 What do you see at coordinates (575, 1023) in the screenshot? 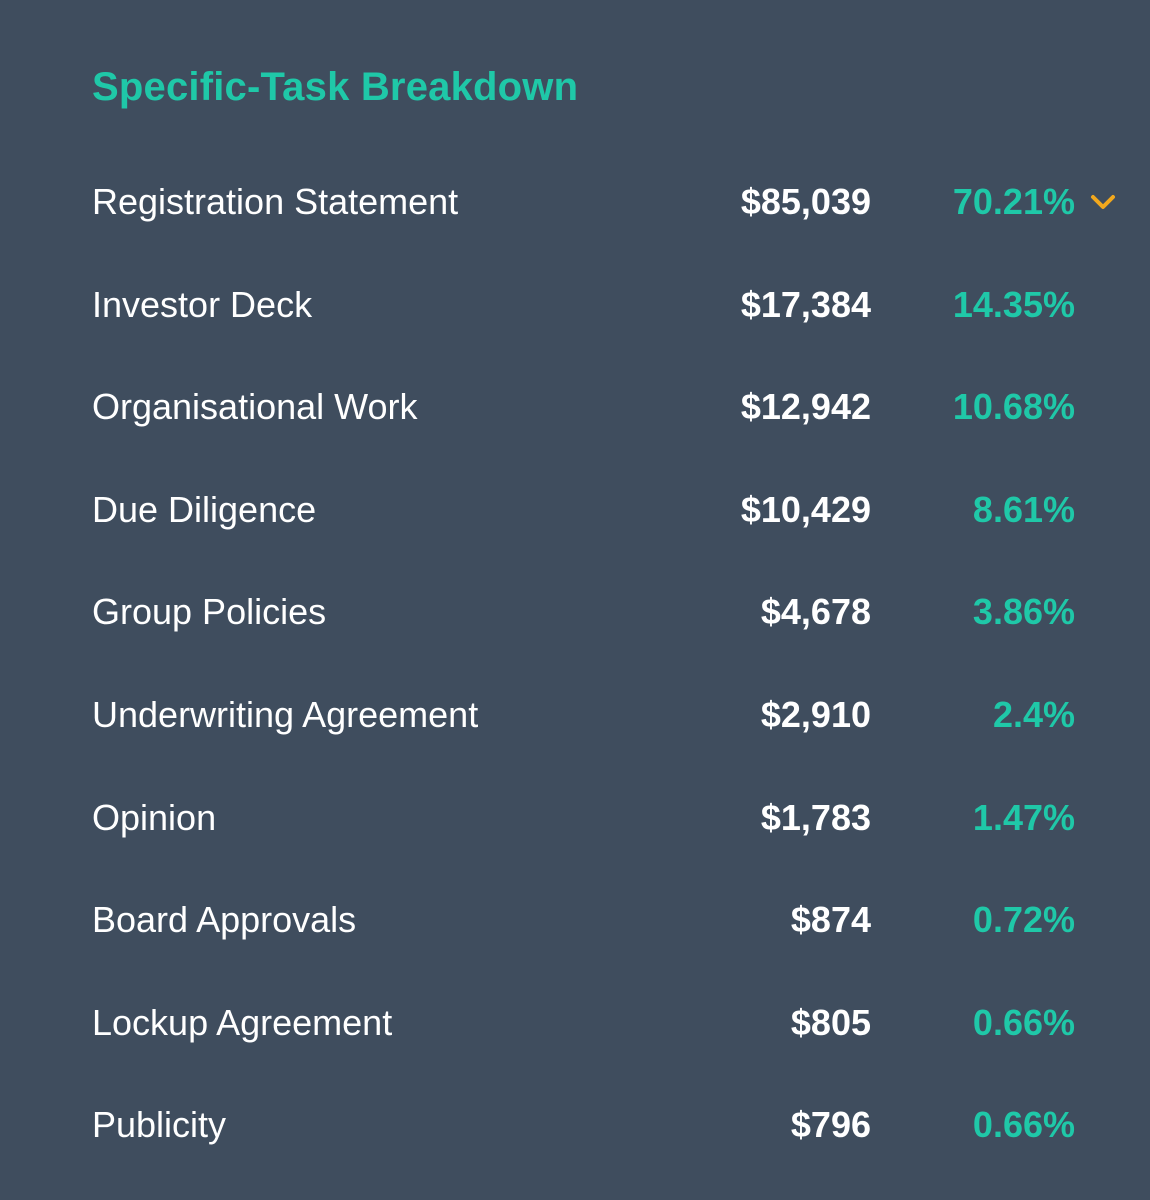
I see `breakdown-row-lockup-agreement: Lockup Agreement $805 0.66%` at bounding box center [575, 1023].